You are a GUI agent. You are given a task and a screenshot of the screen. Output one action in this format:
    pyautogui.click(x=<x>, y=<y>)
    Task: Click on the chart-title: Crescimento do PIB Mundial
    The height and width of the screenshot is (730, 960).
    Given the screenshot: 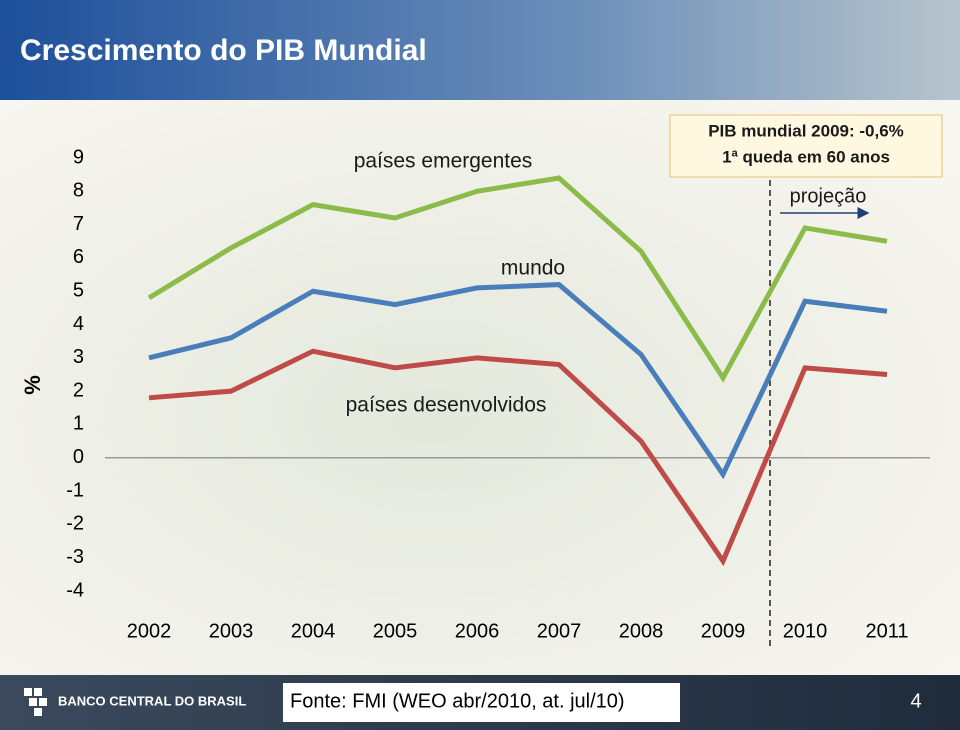 What is the action you would take?
    pyautogui.click(x=223, y=50)
    